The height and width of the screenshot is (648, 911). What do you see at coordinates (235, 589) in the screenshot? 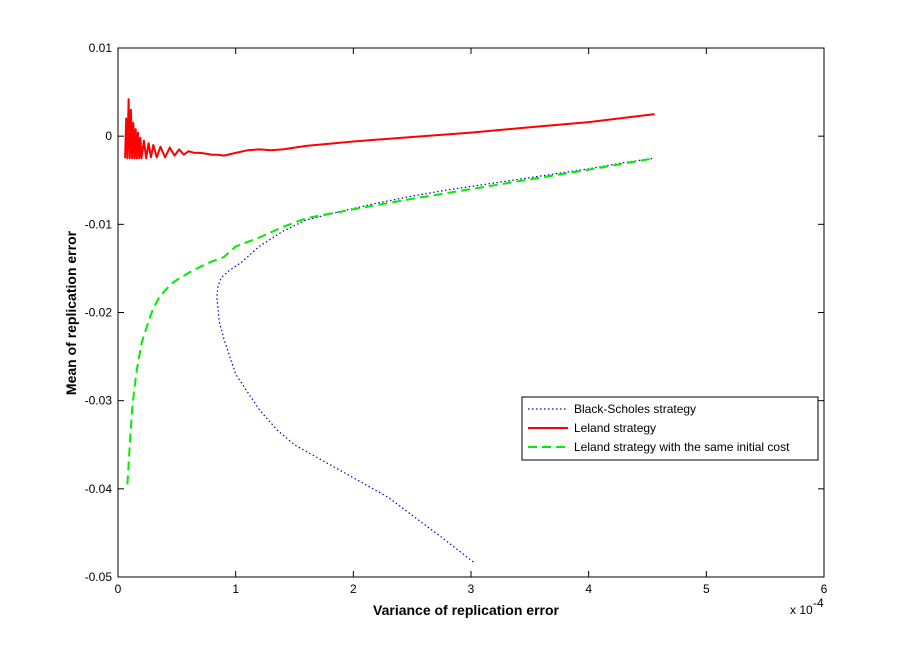
I see `x-tick-label: 1` at bounding box center [235, 589].